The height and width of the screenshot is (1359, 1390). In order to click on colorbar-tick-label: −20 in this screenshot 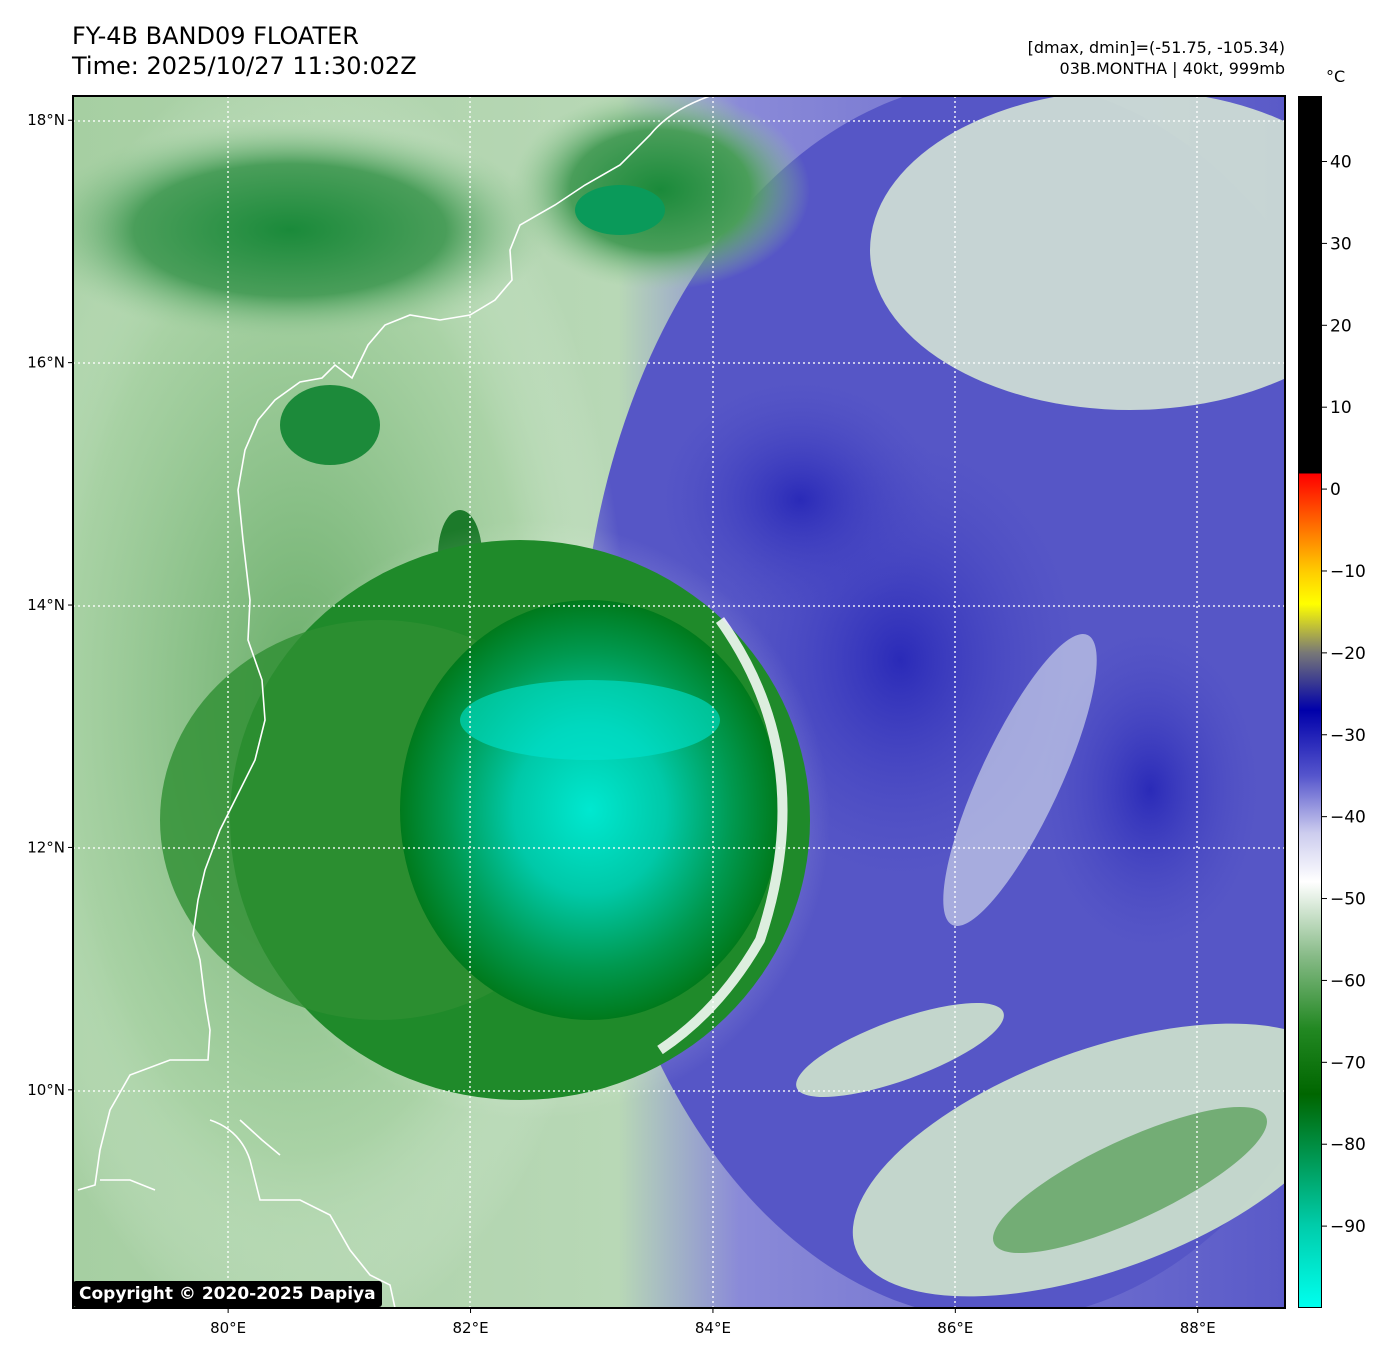, I will do `click(1348, 654)`.